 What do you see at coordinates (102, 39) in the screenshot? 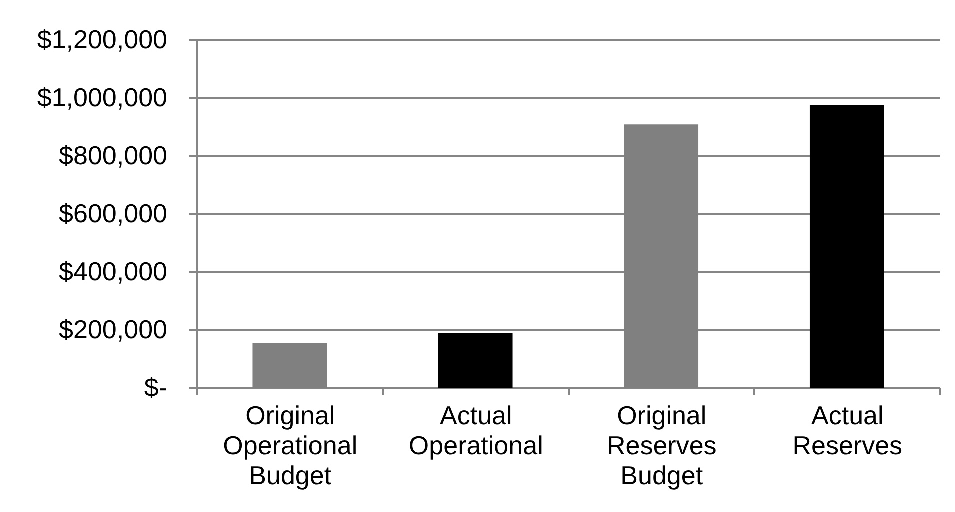
I see `y-tick-label: $1,200,000` at bounding box center [102, 39].